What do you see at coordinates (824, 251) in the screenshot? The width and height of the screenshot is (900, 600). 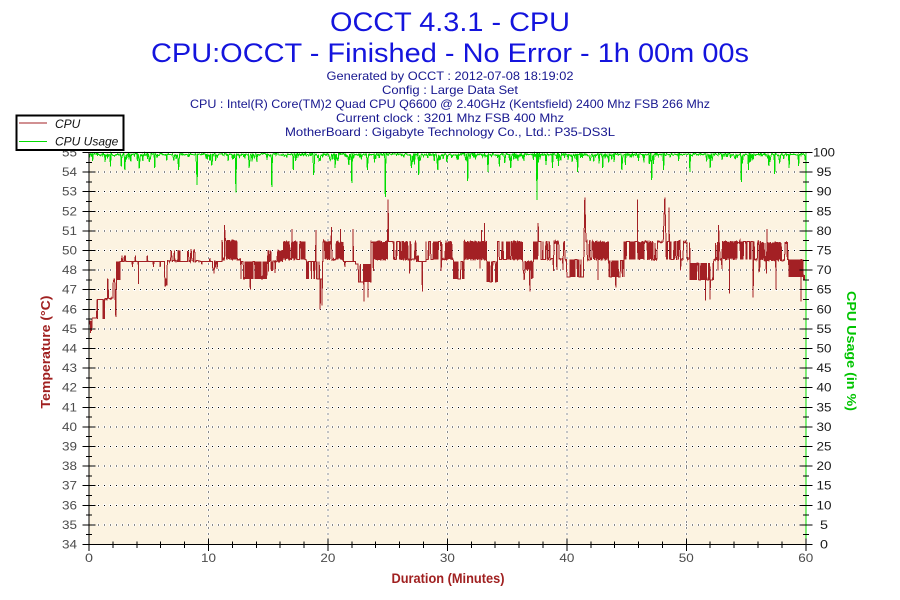 I see `svg-text: 75` at bounding box center [824, 251].